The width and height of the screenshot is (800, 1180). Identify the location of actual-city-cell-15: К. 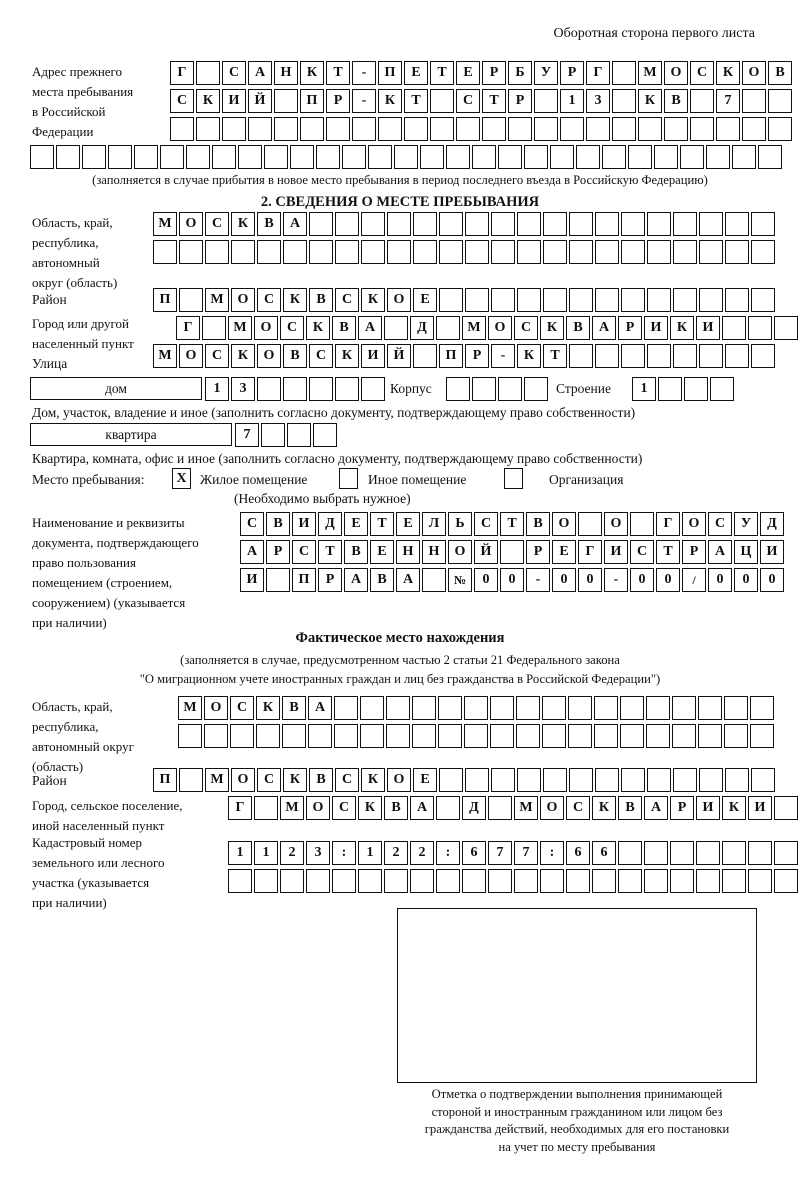
(604, 808).